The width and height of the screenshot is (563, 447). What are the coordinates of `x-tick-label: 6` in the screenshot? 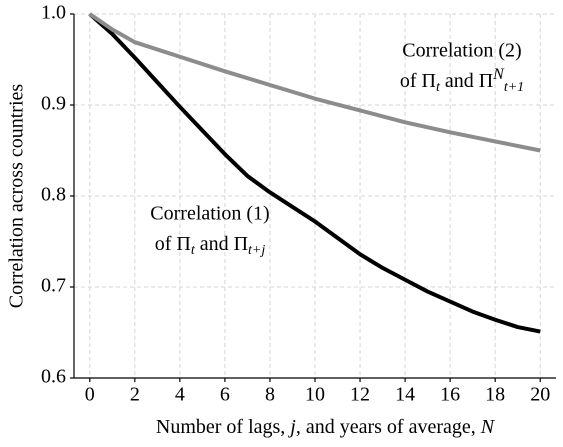 It's located at (225, 395).